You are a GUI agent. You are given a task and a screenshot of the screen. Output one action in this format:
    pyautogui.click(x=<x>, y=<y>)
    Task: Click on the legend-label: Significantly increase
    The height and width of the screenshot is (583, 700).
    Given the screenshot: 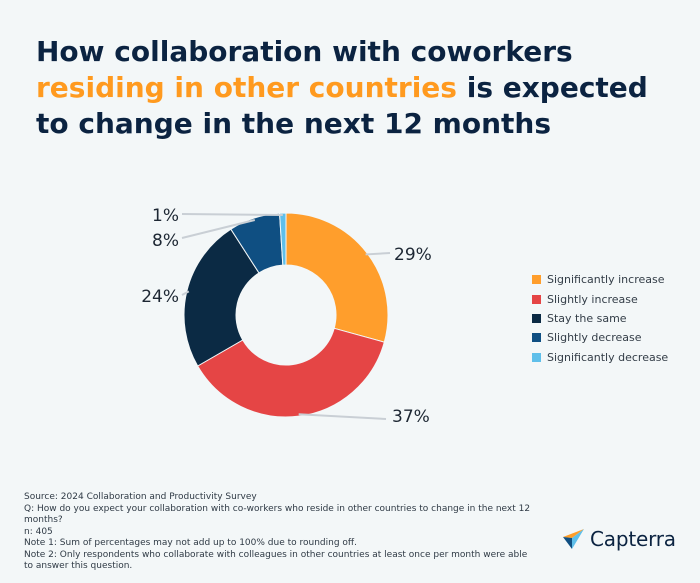 What is the action you would take?
    pyautogui.click(x=606, y=280)
    